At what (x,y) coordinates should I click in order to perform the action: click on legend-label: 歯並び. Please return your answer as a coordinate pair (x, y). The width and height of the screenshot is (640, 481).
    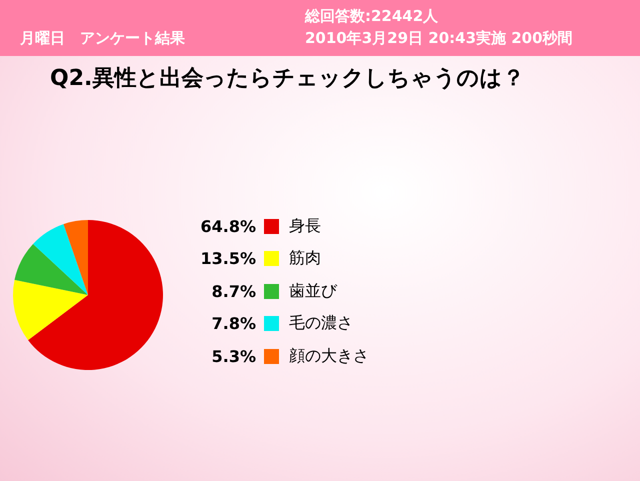
    Looking at the image, I should click on (313, 291).